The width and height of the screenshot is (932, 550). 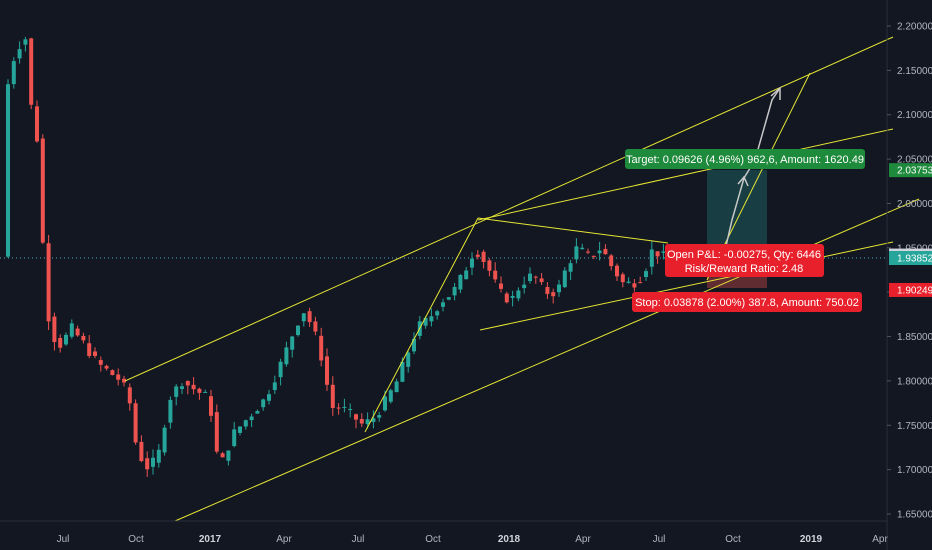 I want to click on pitchfork-lower-line, so click(x=686, y=286).